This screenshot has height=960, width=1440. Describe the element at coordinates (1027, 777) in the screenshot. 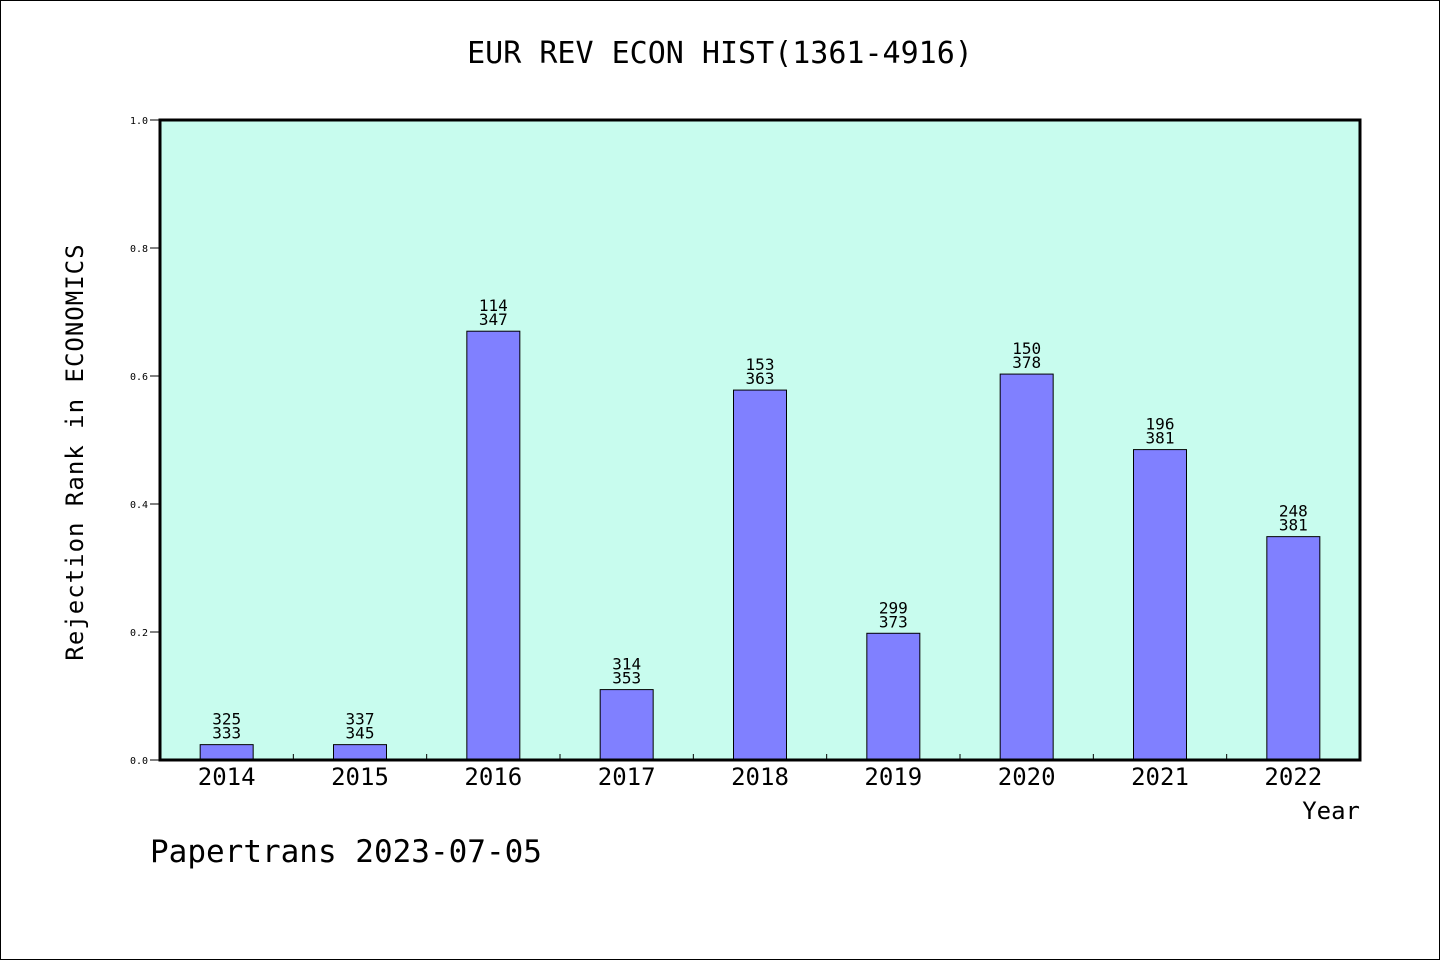

I see `x-tick-label: 2020` at that location.